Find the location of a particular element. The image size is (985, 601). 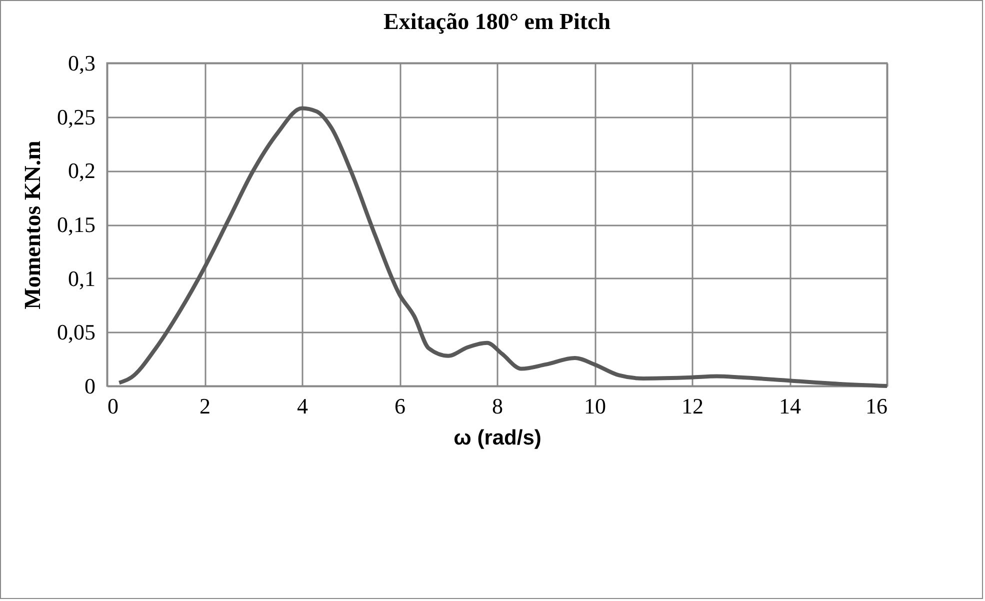

x-tick-label: 16 is located at coordinates (877, 406).